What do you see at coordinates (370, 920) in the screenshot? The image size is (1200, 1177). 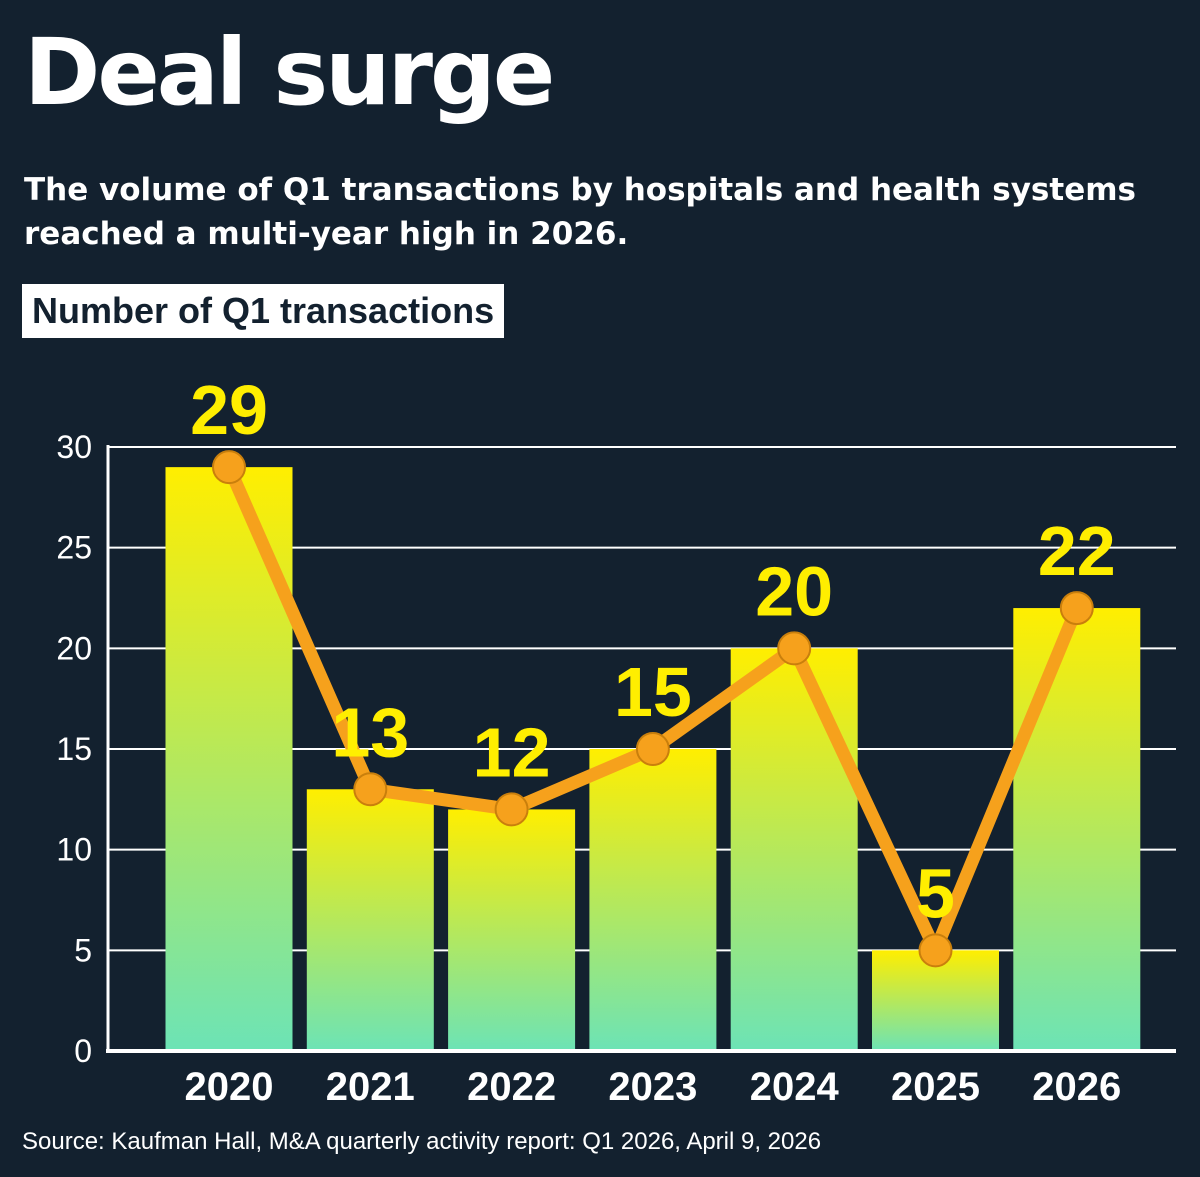 I see `bar-2021` at bounding box center [370, 920].